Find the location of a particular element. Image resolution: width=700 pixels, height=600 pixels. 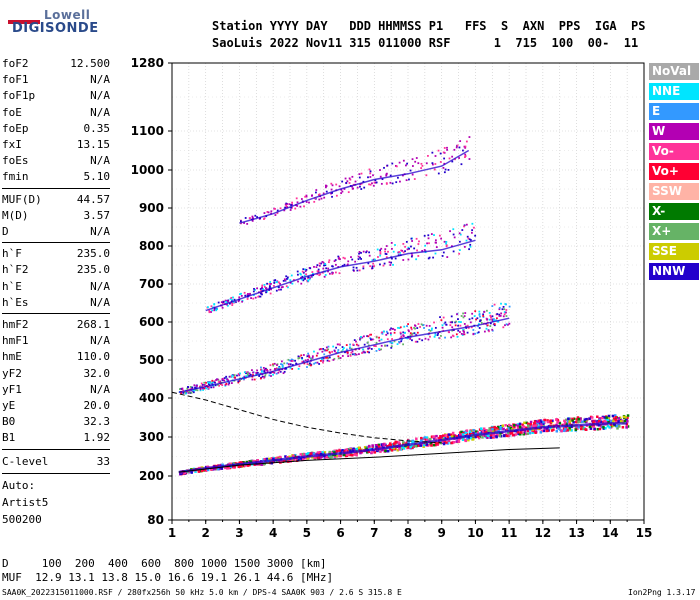

param-key: fmin is located at coordinates (15, 177).